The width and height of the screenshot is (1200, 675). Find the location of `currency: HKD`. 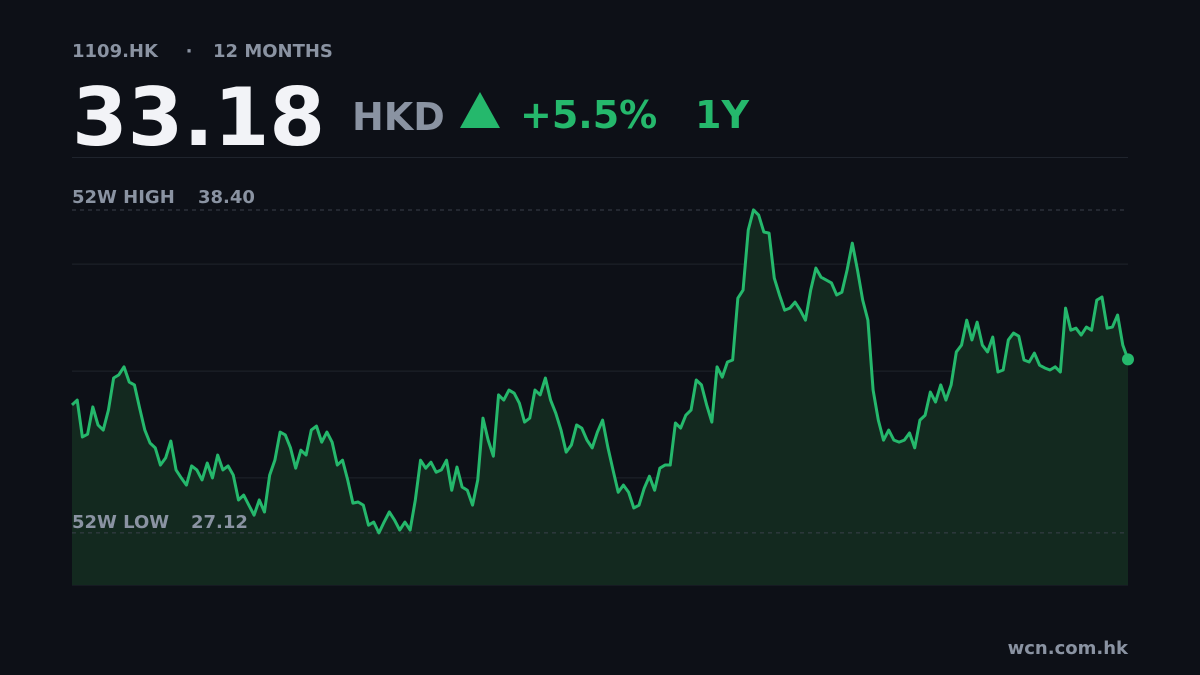

currency: HKD is located at coordinates (398, 117).